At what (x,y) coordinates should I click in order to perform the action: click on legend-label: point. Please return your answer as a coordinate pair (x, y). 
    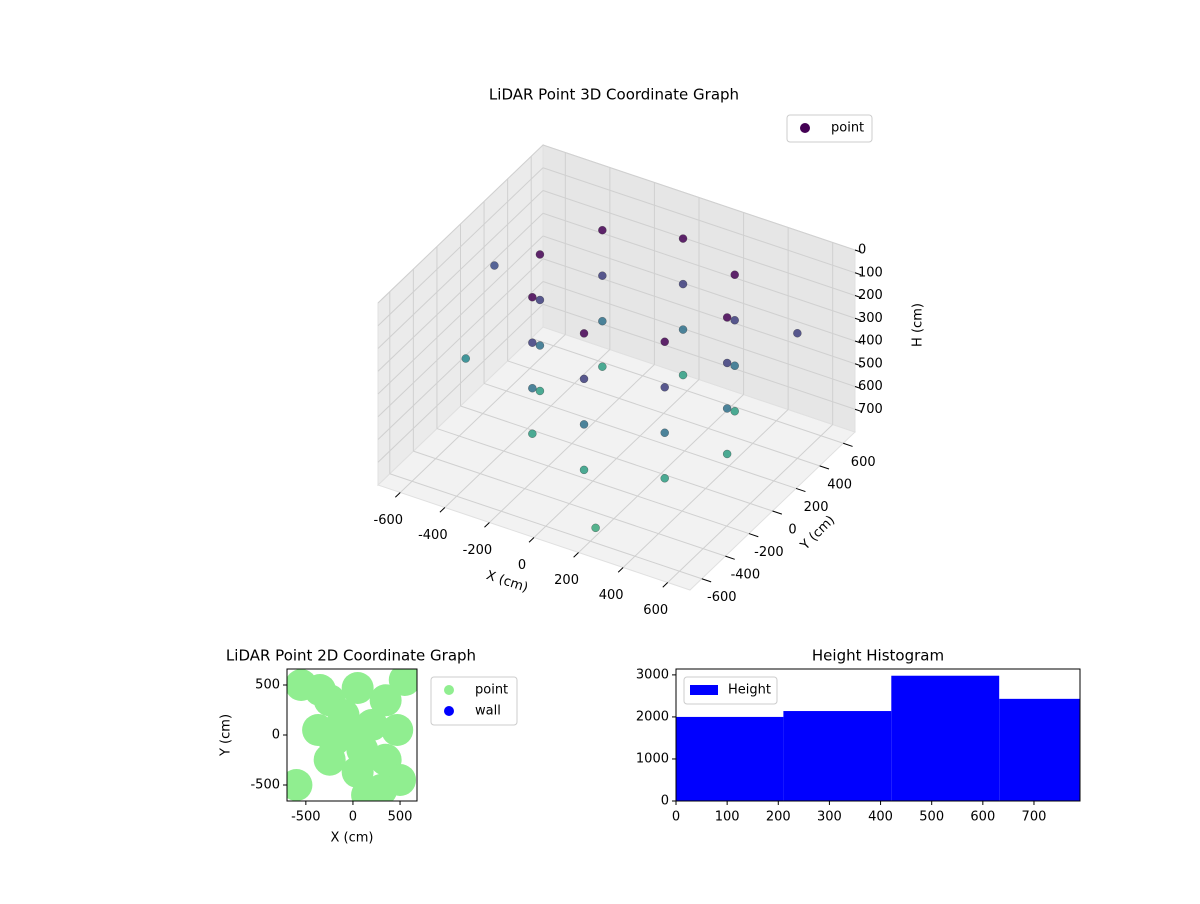
    Looking at the image, I should click on (491, 690).